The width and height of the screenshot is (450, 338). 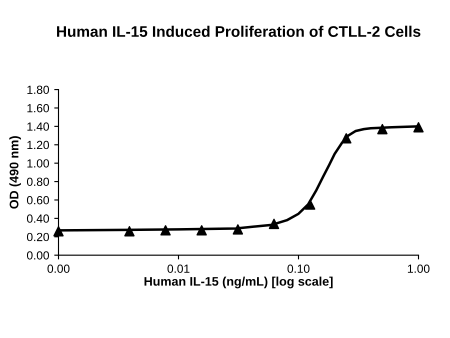 I want to click on y-tick-label: 1.00, so click(x=38, y=163).